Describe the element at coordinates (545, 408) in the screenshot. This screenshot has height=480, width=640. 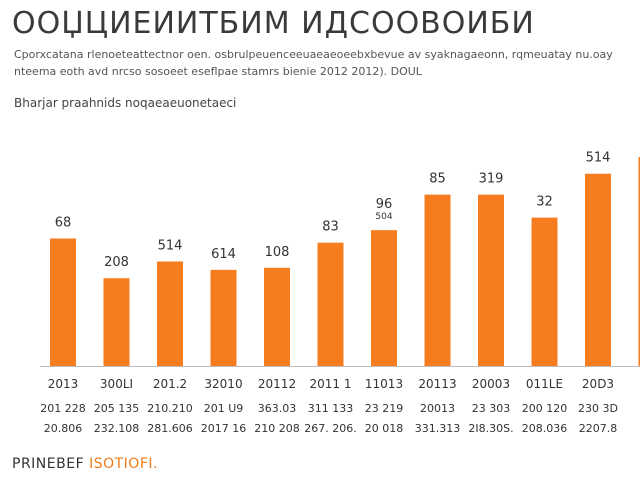
I see `x-tick-label-10-line-2: 200 120` at that location.